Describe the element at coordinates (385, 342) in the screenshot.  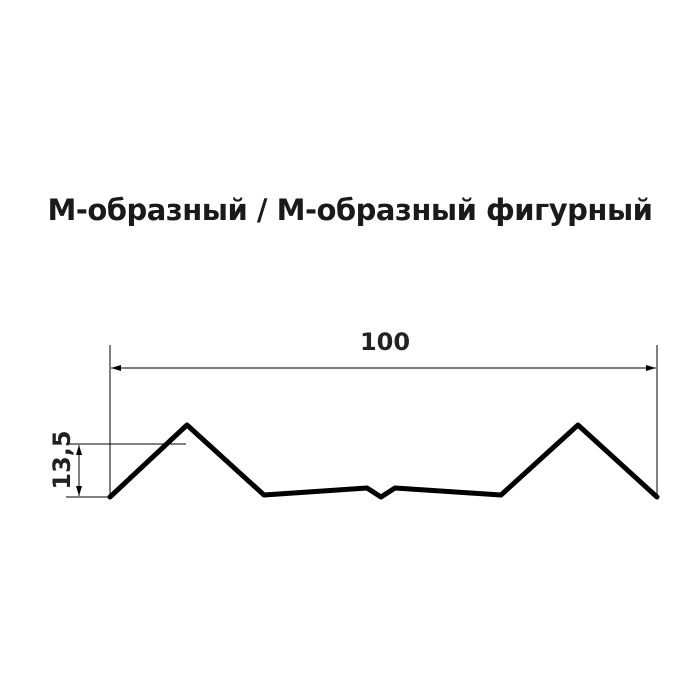
I see `width-label: 100` at that location.